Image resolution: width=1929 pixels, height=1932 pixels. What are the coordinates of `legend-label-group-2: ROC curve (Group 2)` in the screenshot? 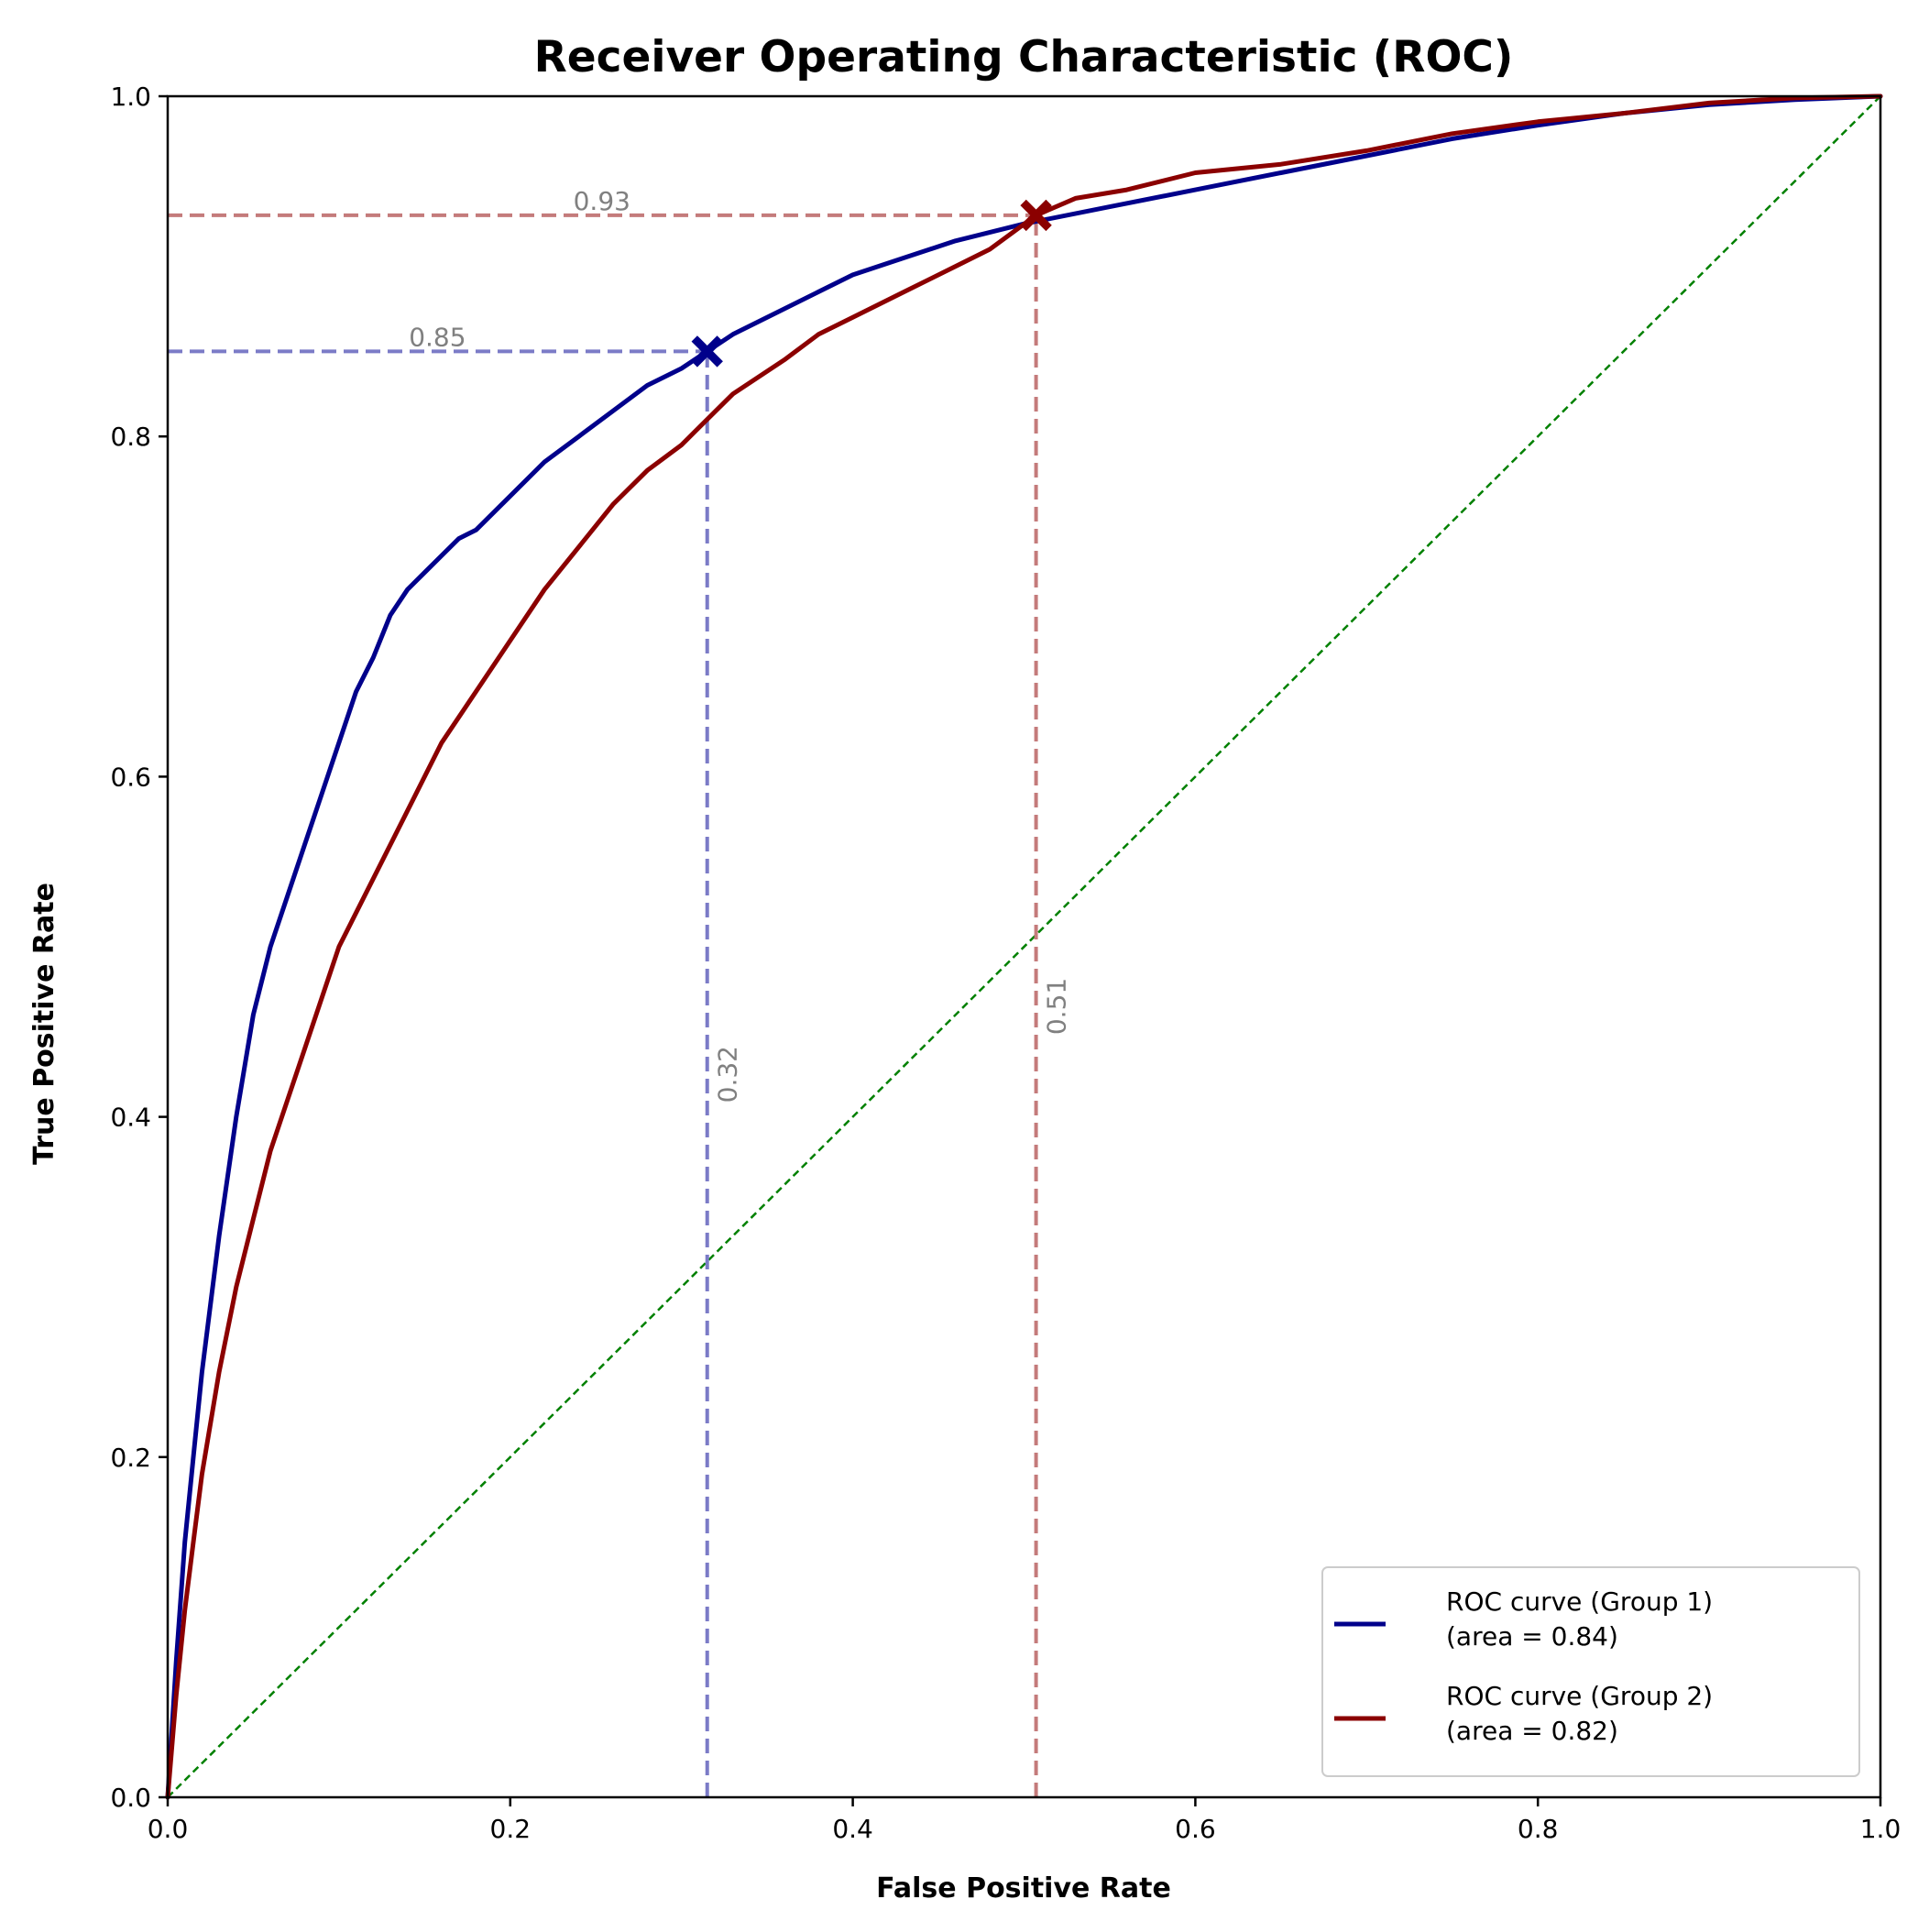 It's located at (1579, 1696).